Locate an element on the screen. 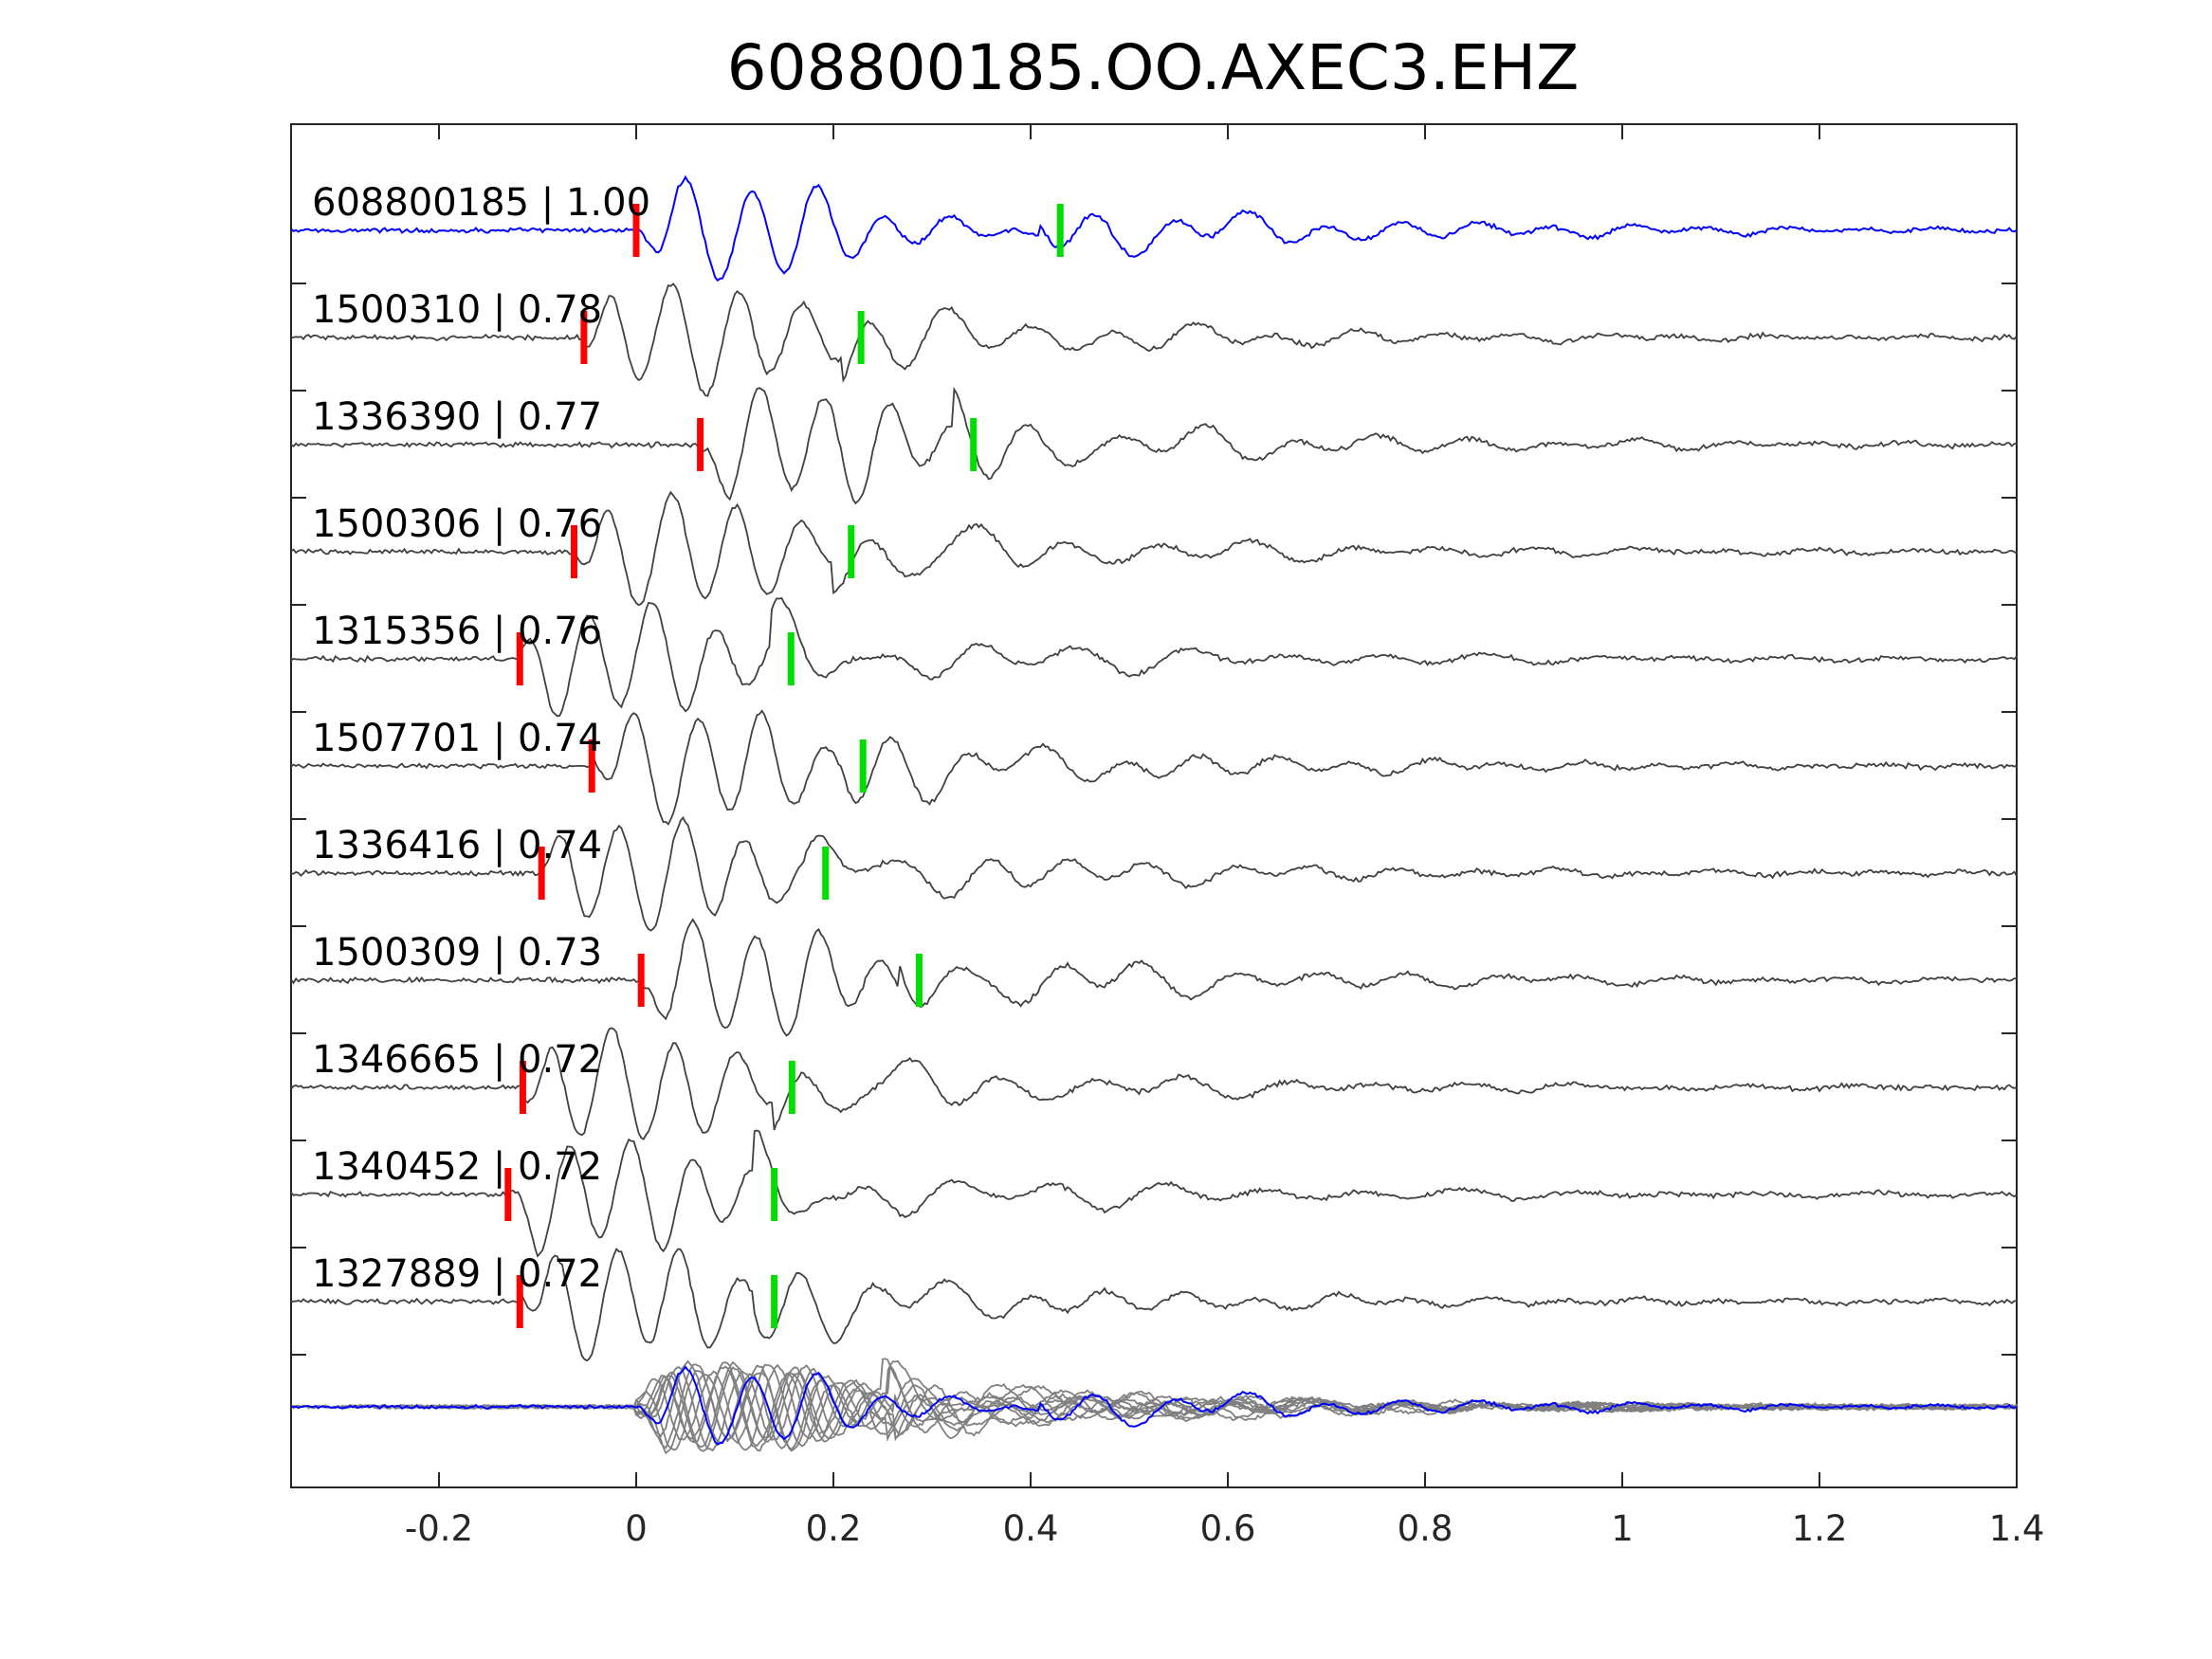 The image size is (2212, 1659). trace-label-10: 1327889 | 0.72 is located at coordinates (457, 1274).